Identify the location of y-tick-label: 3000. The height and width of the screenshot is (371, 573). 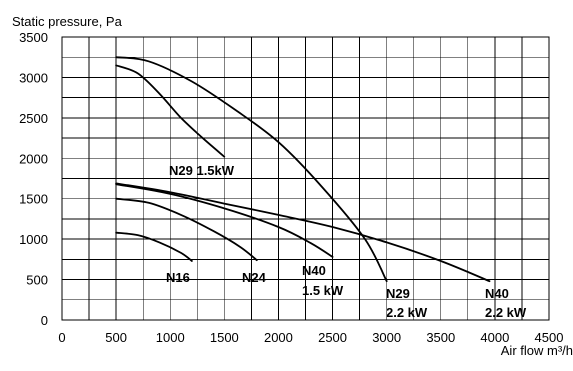
(33, 77).